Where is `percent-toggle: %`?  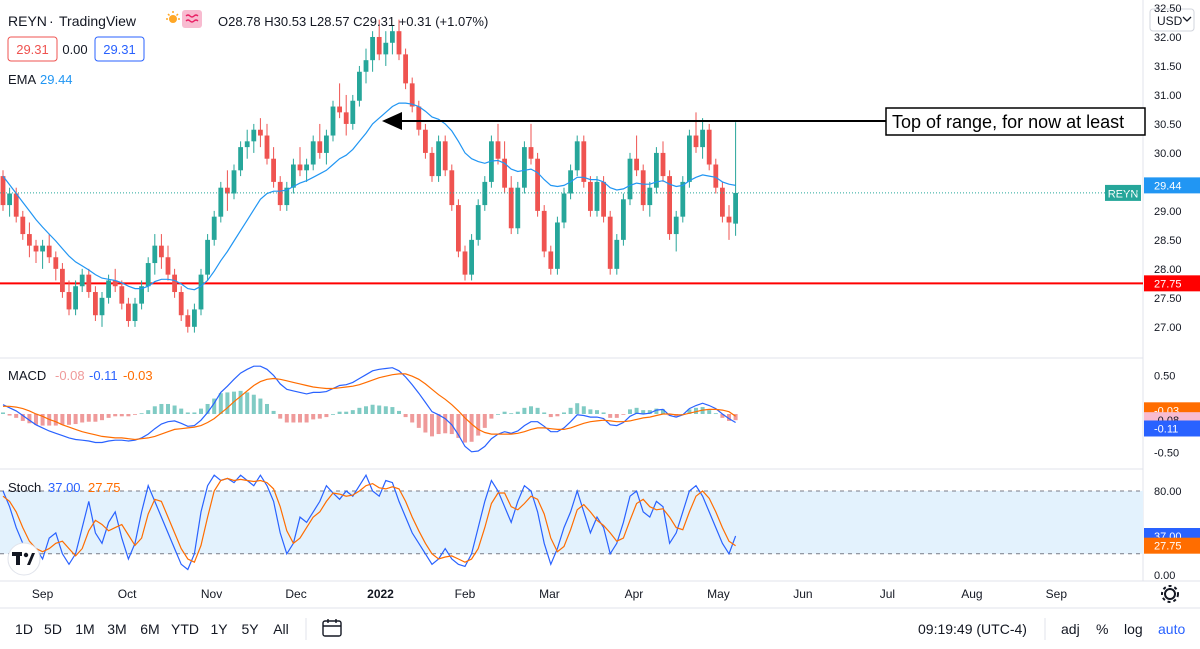 percent-toggle: % is located at coordinates (1102, 629).